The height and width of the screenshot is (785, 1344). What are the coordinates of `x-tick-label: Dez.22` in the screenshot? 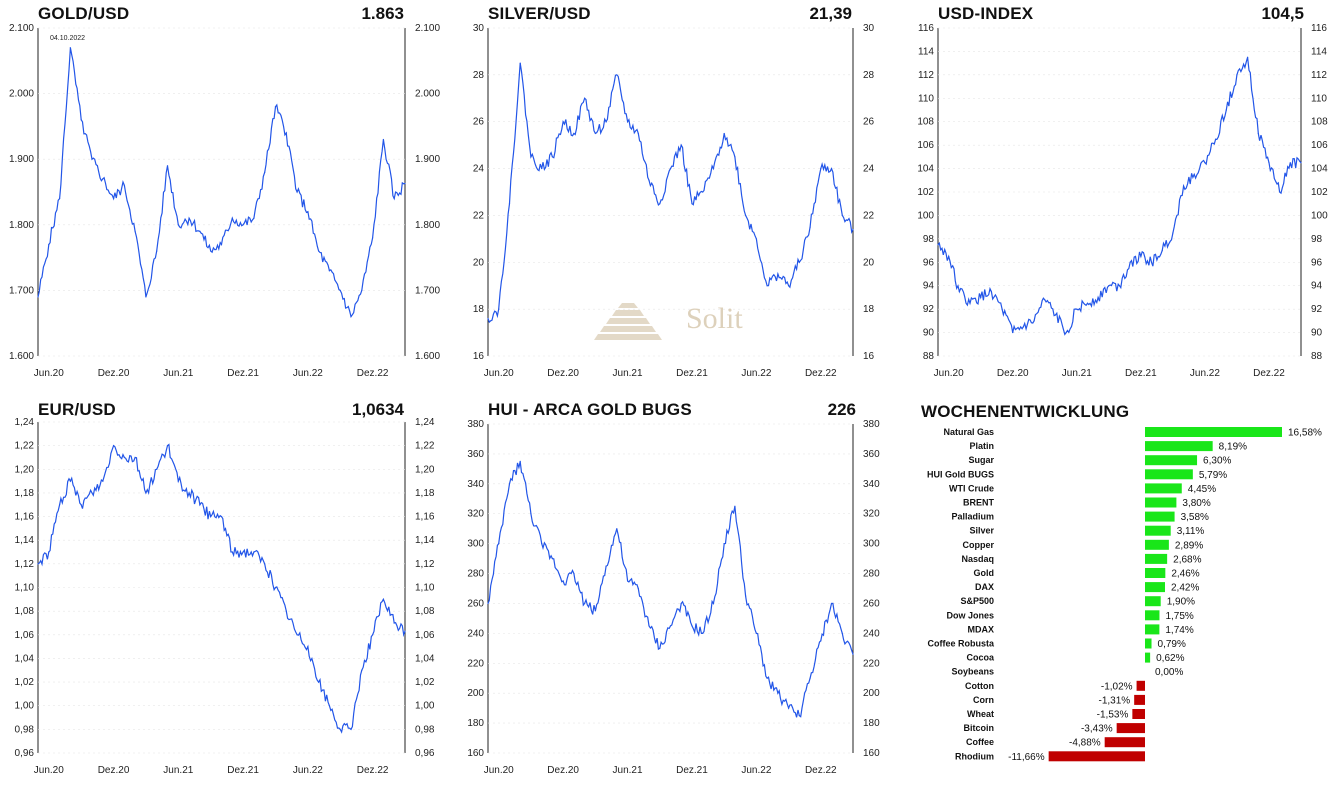 It's located at (821, 373).